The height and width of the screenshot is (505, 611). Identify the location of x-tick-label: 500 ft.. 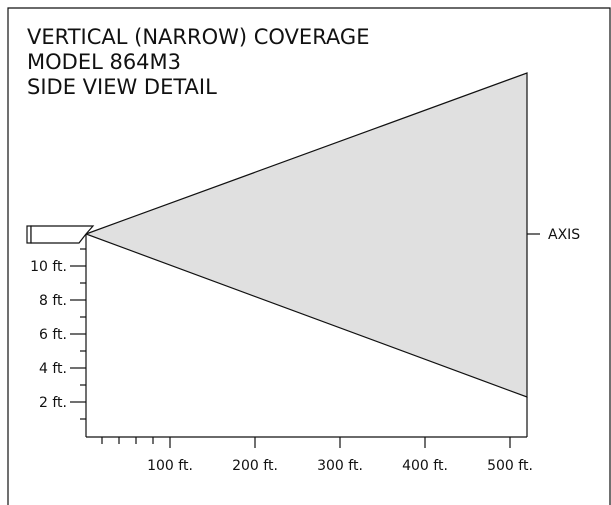
(510, 466).